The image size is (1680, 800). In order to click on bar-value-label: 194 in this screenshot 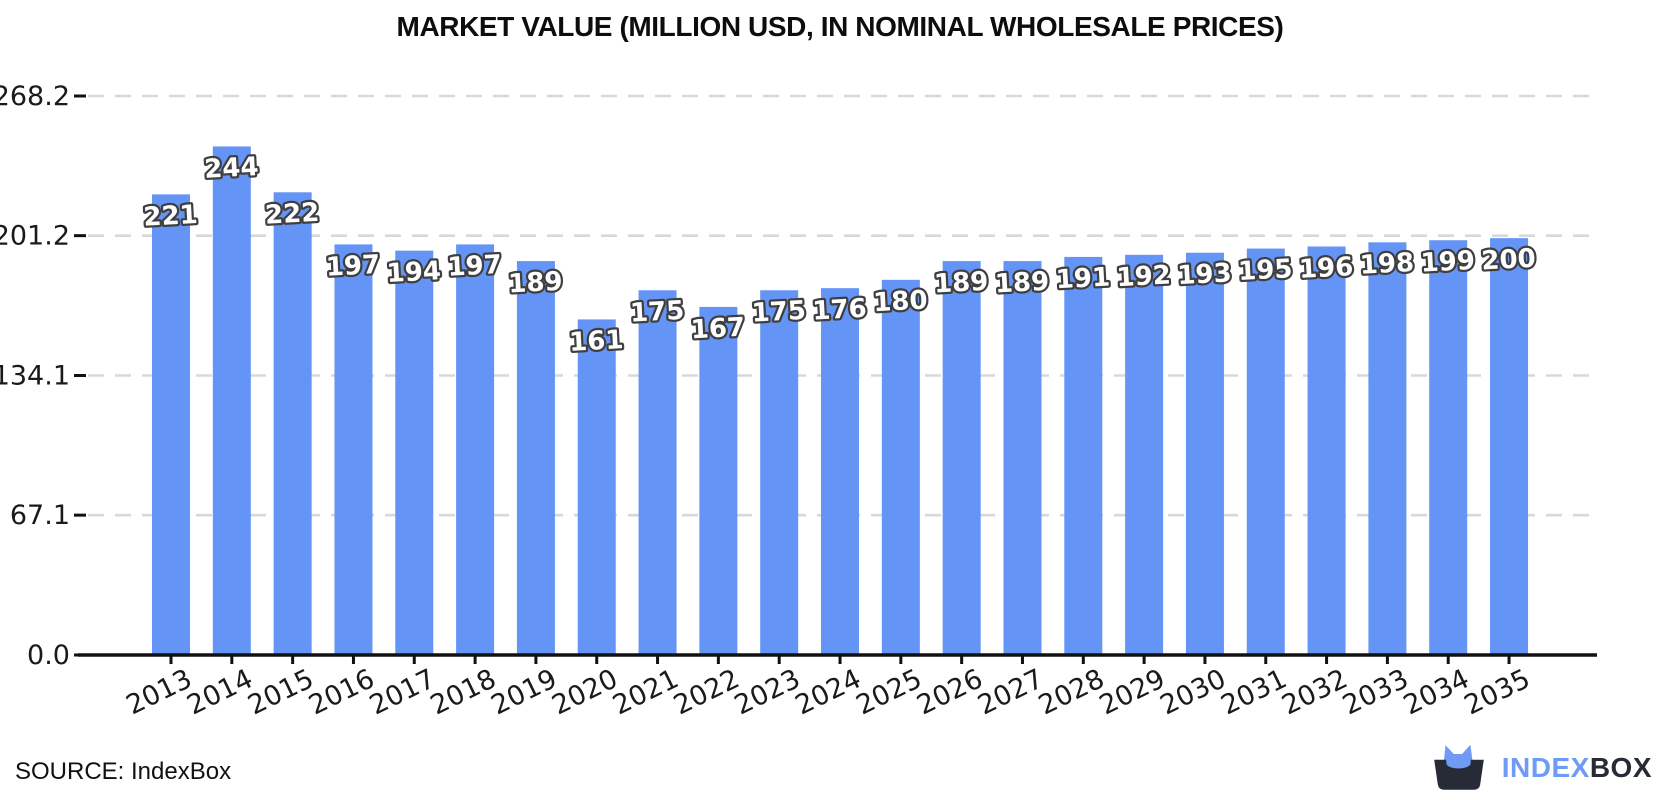, I will do `click(414, 272)`.